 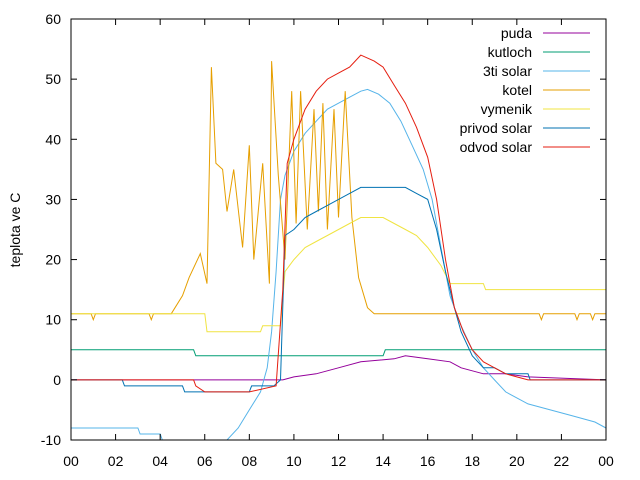 I want to click on x-tick-label: 16, so click(x=428, y=461).